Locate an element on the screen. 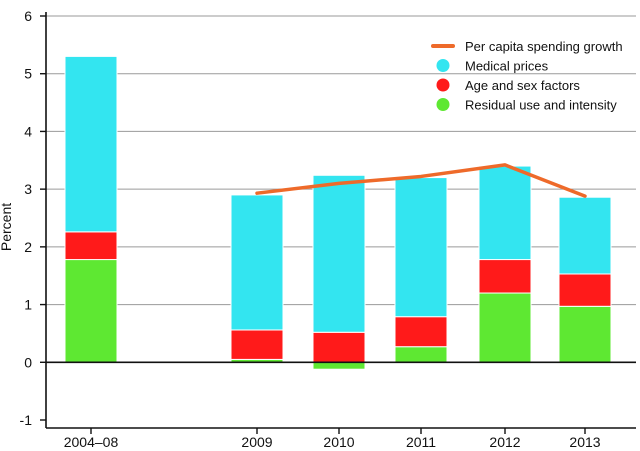 The image size is (640, 451). y-tick-label: 0 is located at coordinates (28, 362).